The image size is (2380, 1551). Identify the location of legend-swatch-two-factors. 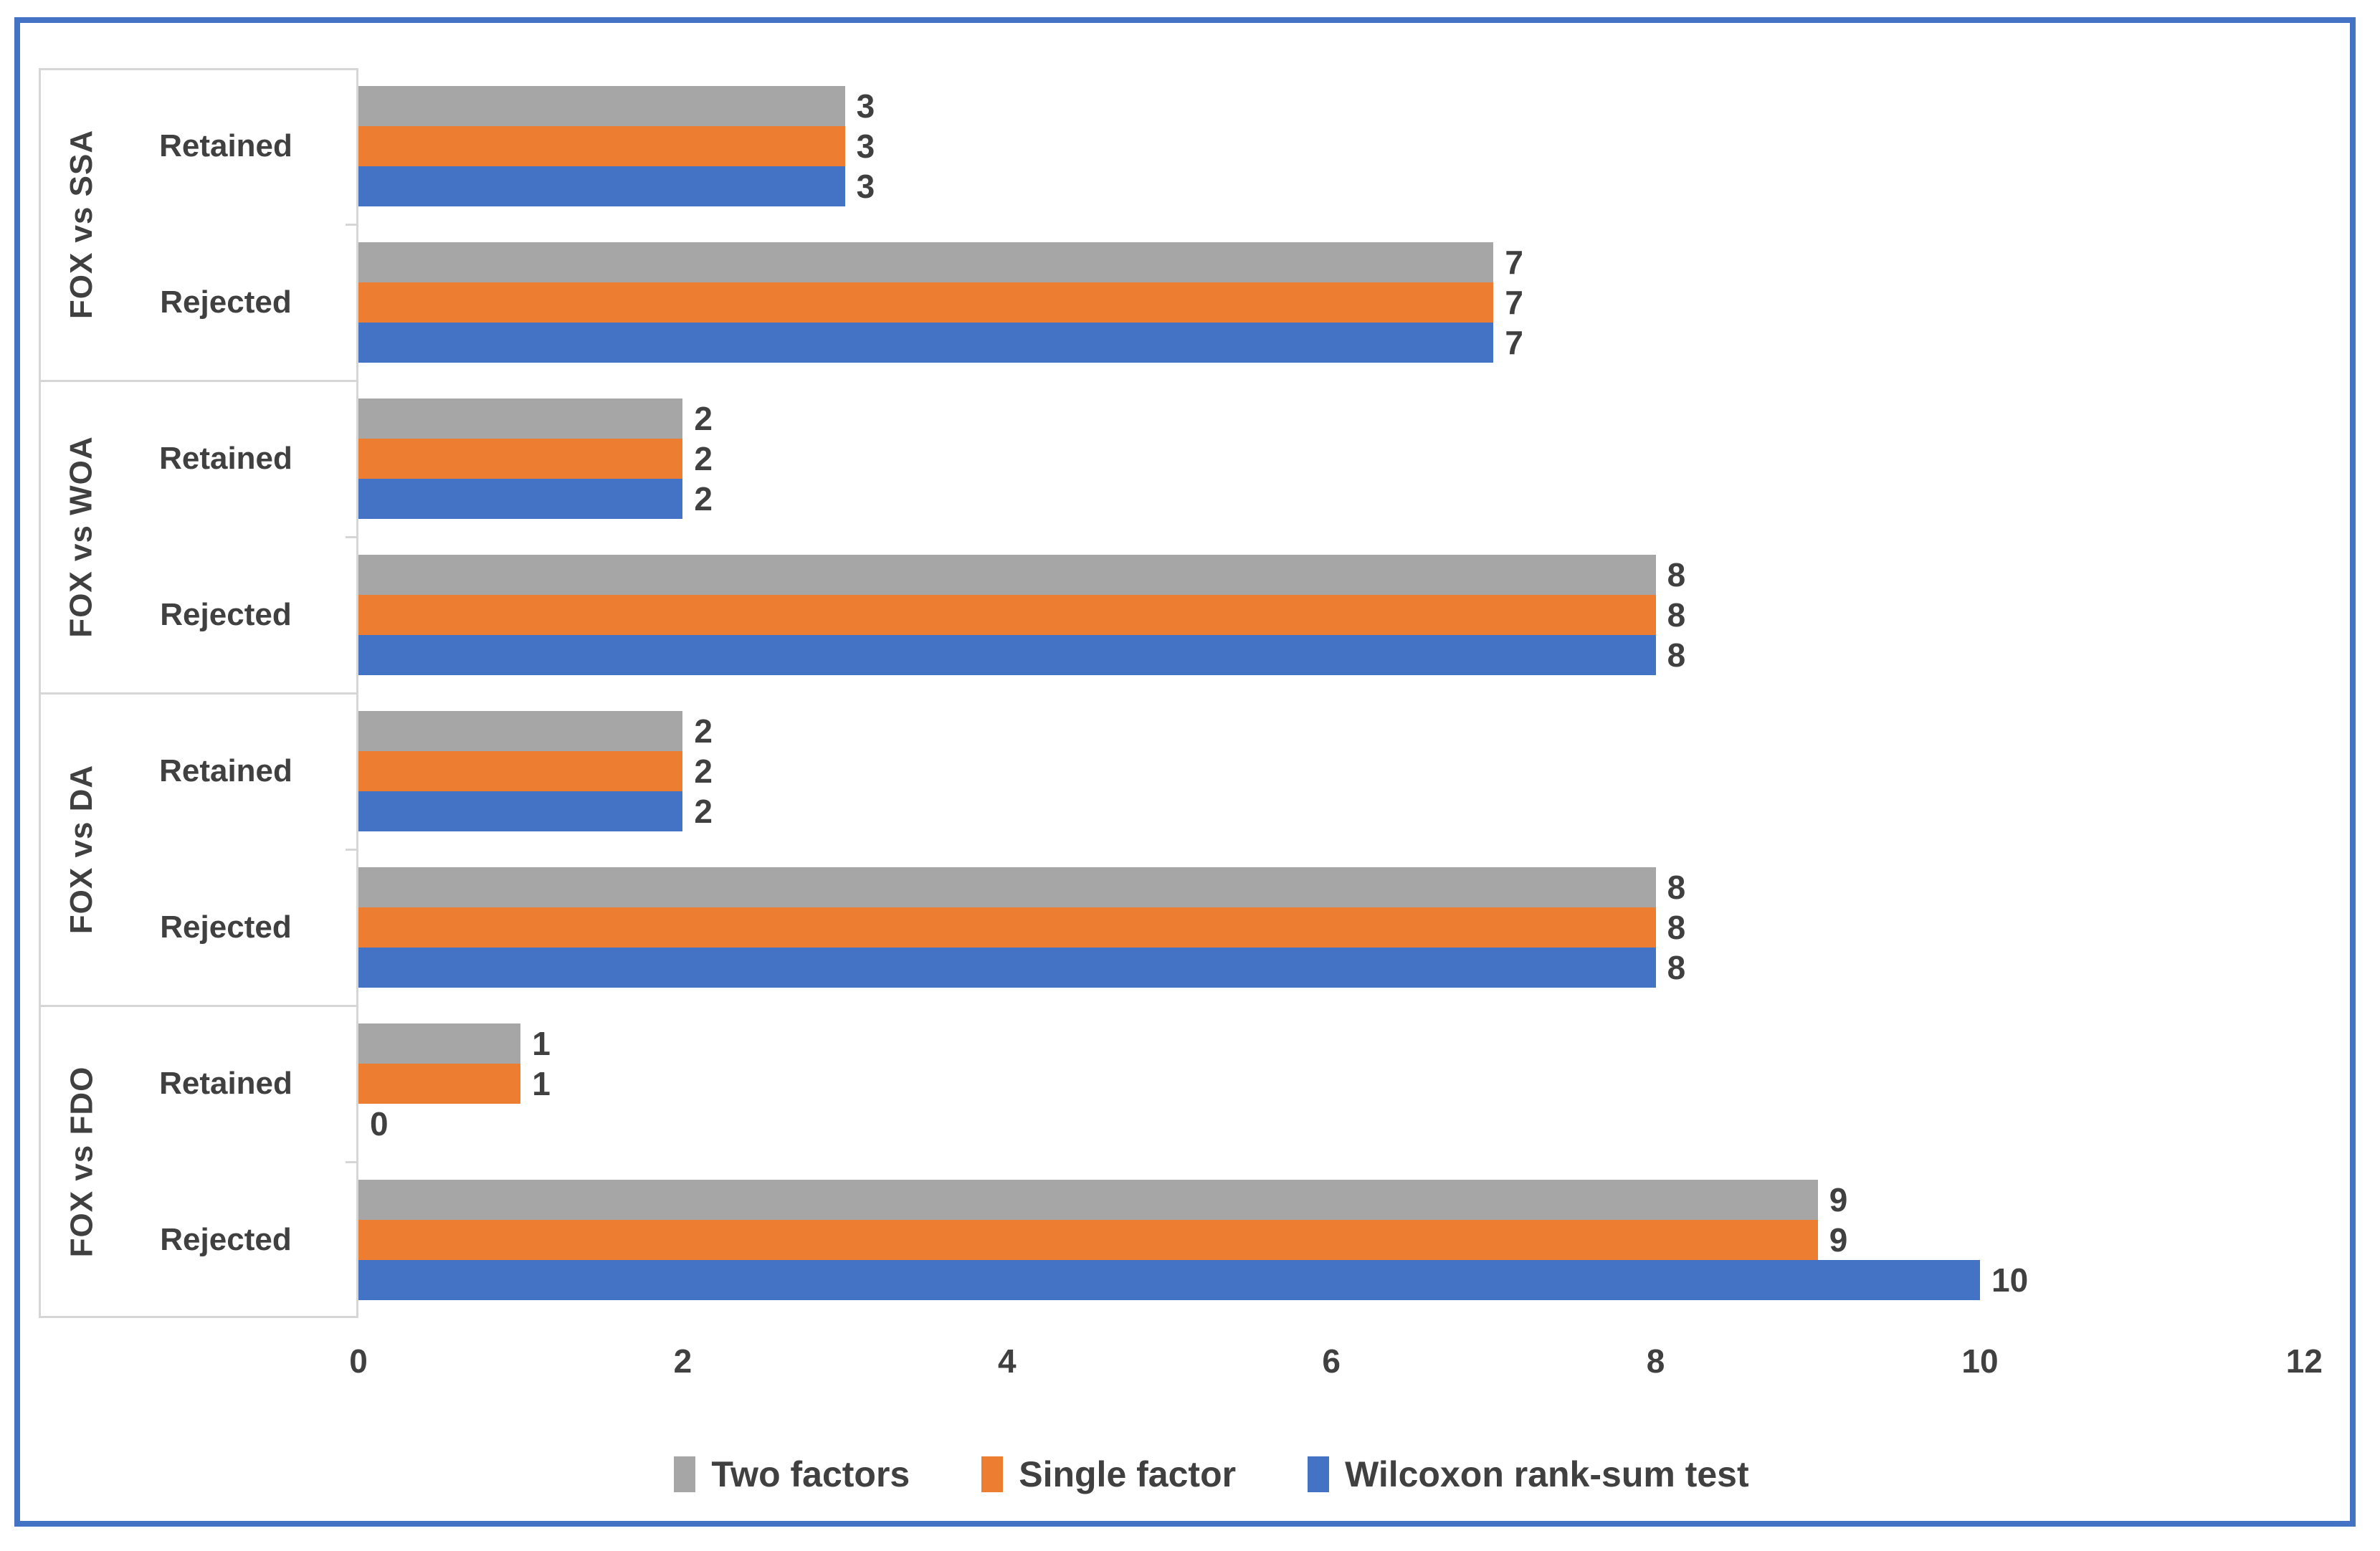
(685, 1474).